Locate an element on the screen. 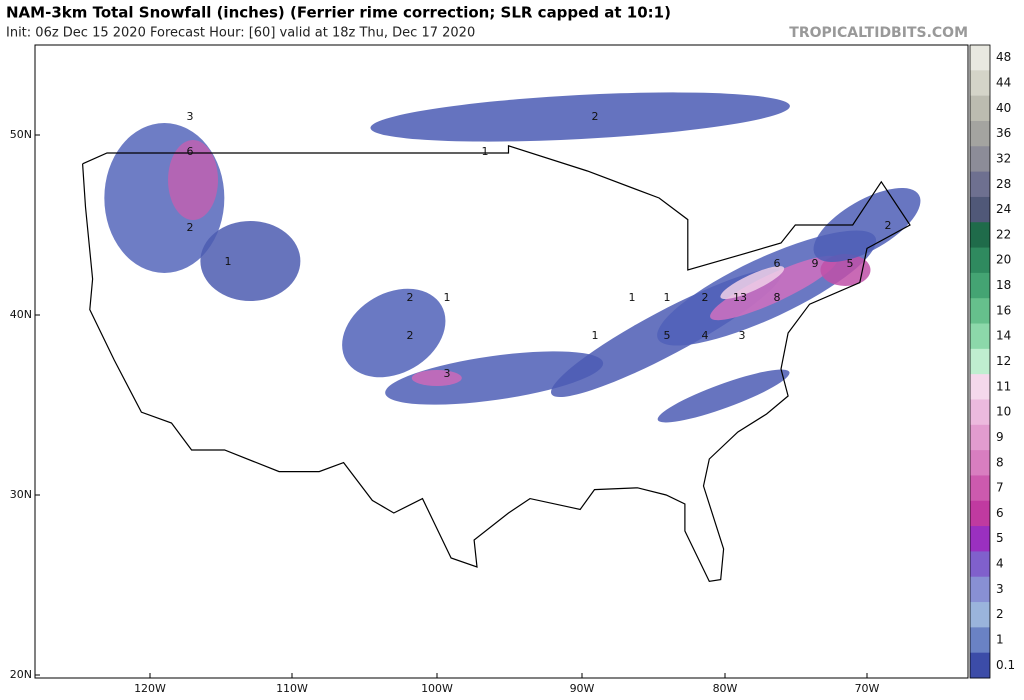  colorbar-label: 44 is located at coordinates (1003, 82).